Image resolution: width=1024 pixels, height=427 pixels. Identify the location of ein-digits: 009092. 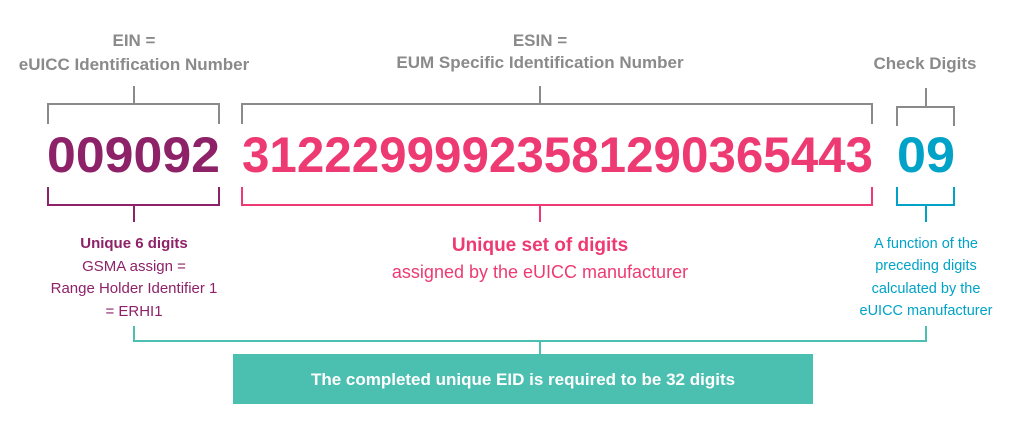
(133, 155).